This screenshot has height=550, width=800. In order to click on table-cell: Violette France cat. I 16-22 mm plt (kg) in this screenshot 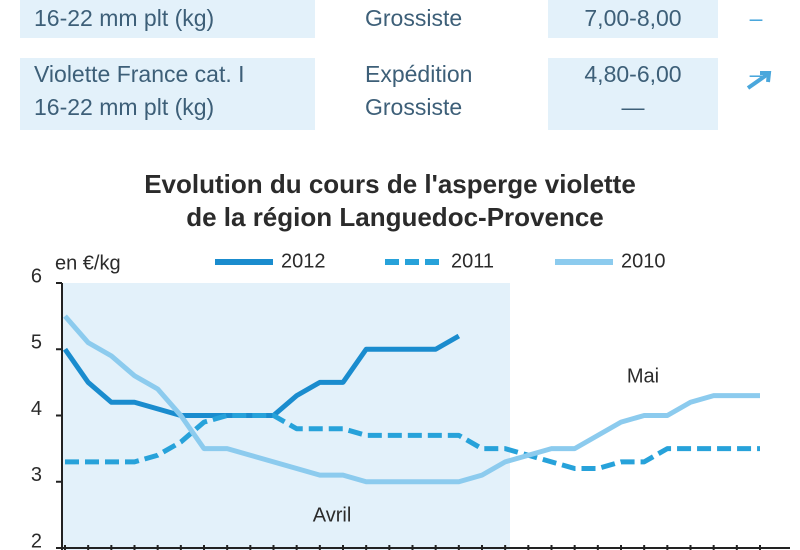, I will do `click(167, 94)`.